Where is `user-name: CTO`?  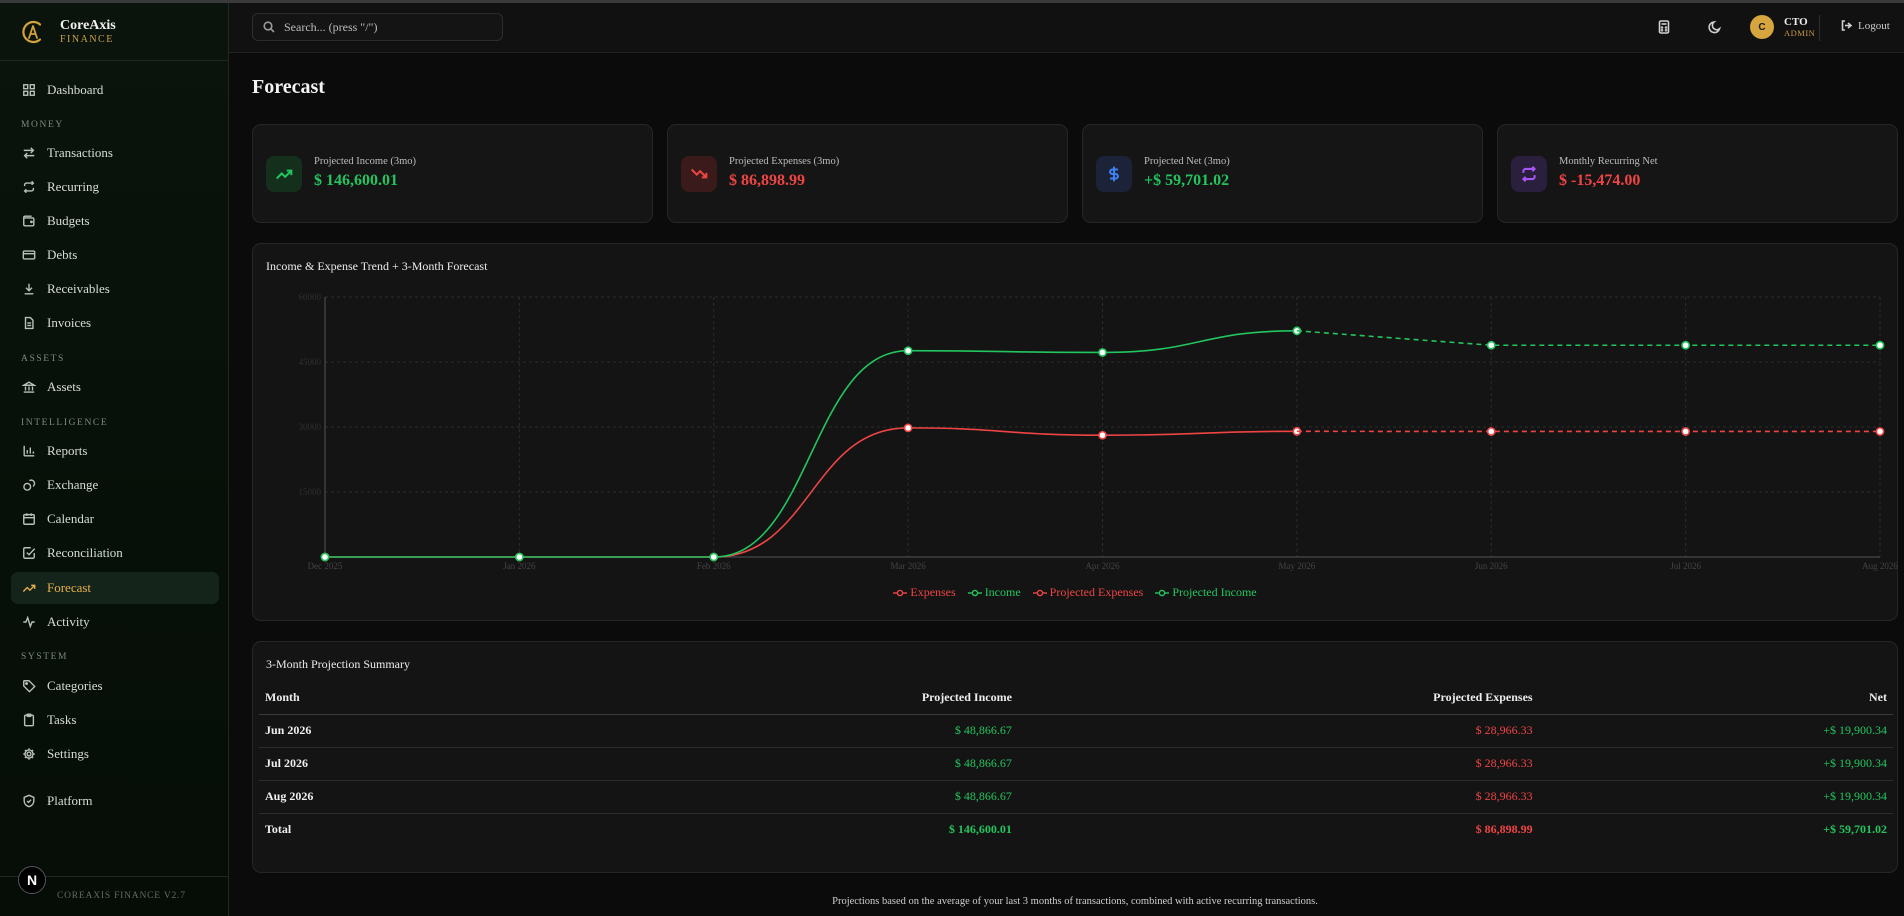 user-name: CTO is located at coordinates (1796, 22).